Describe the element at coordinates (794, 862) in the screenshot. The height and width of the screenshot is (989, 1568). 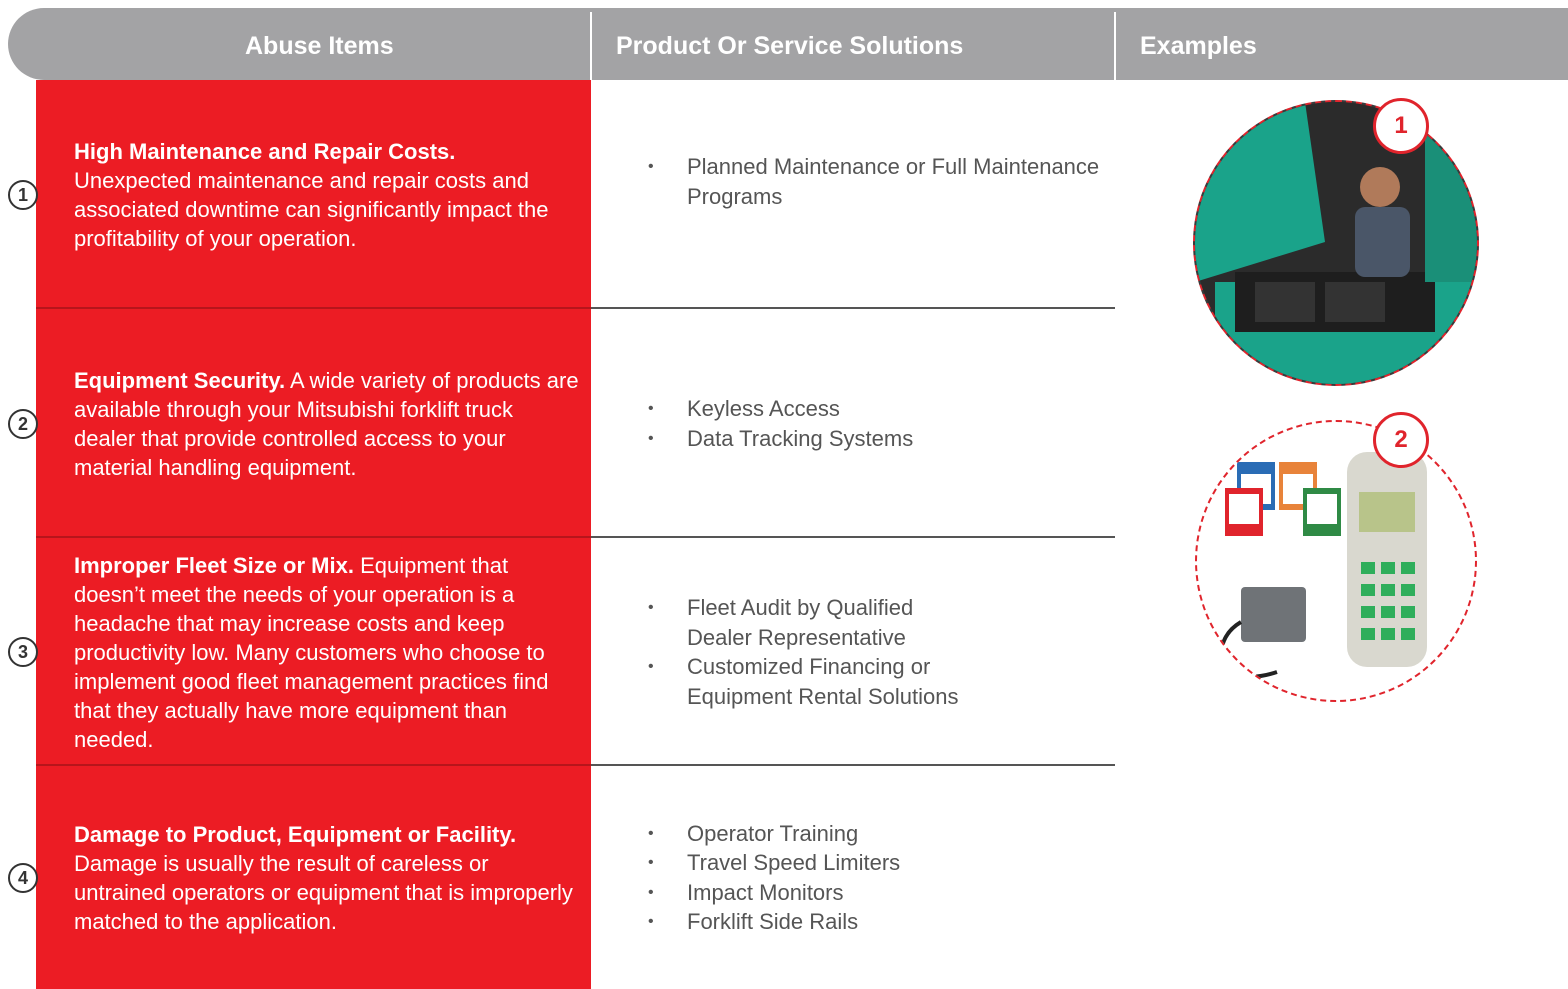
I see `solution-line: Travel Speed Limiters` at that location.